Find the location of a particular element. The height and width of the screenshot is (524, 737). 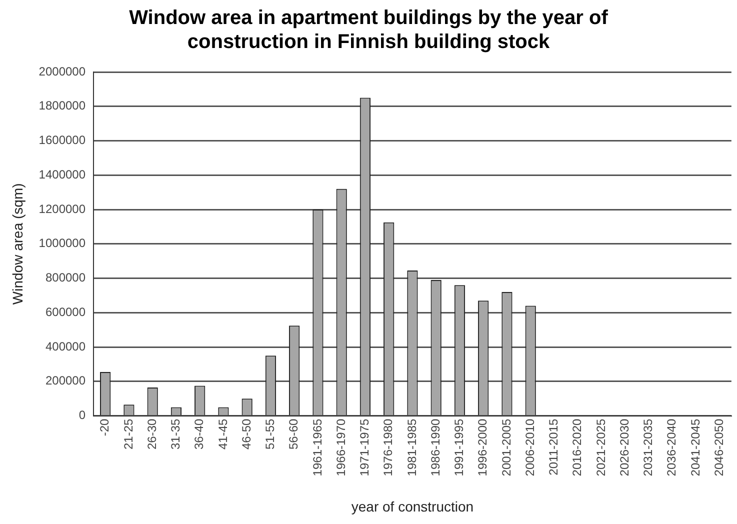

x-tick-label: 51-55 is located at coordinates (270, 434).